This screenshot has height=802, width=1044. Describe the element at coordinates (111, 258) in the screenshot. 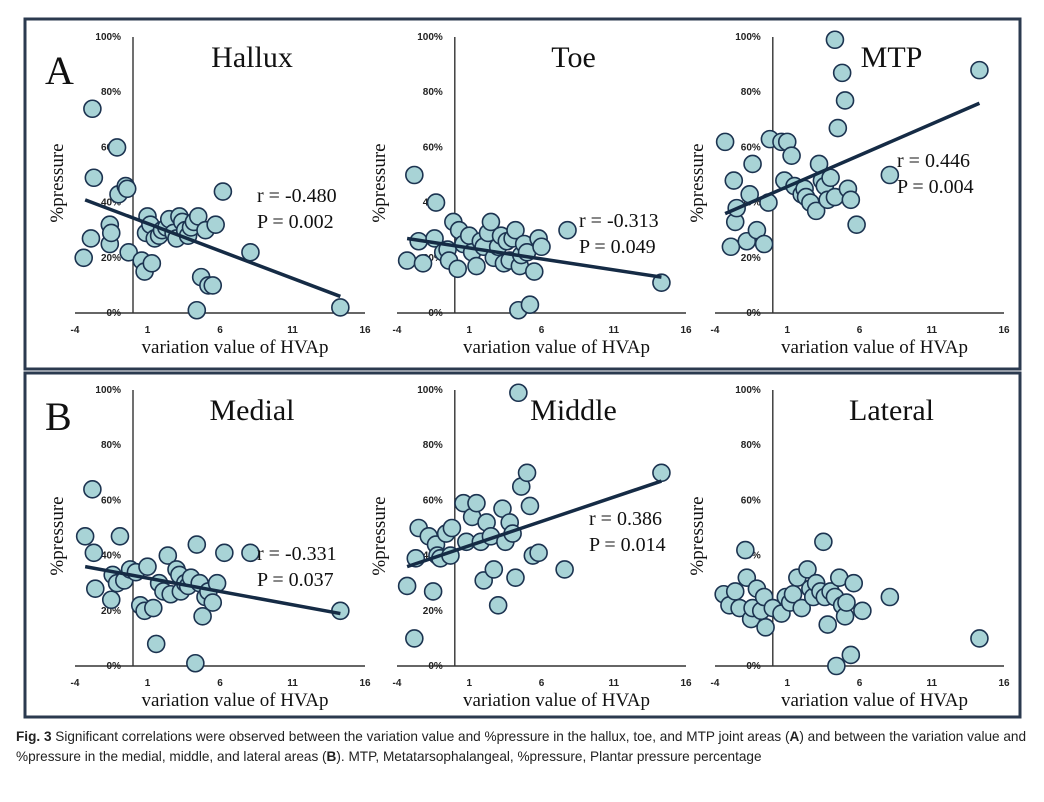

I see `hallux-y-tick-label: 20%` at that location.